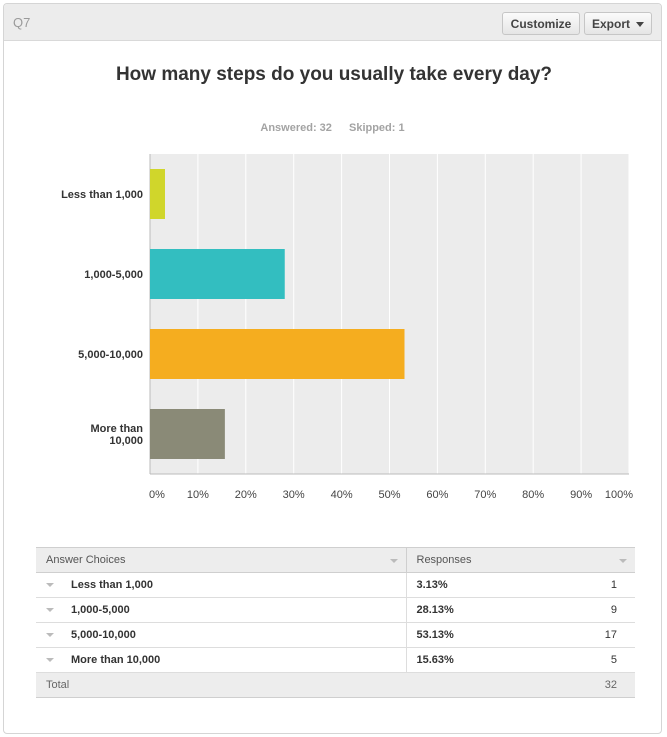  What do you see at coordinates (221, 610) in the screenshot?
I see `answer-choice-cell: 1,000-5,000` at bounding box center [221, 610].